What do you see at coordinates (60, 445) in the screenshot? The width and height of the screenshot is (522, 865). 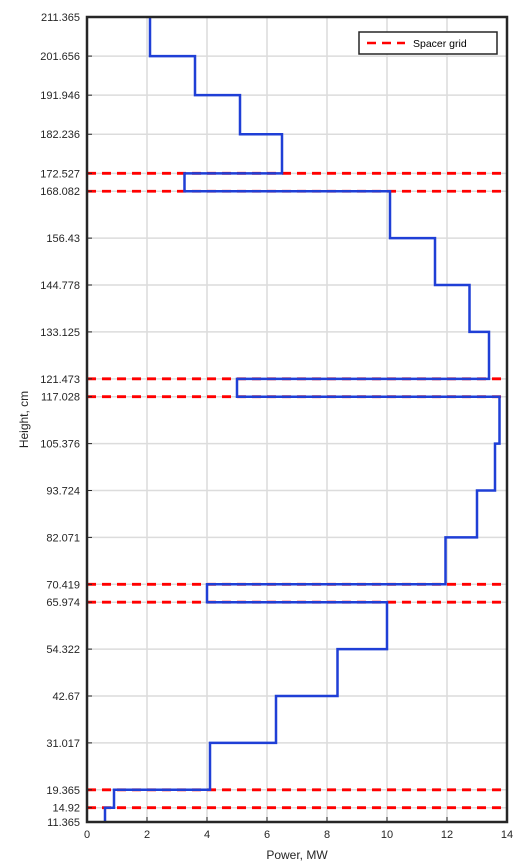 I see `y-tick-label: 105.376` at bounding box center [60, 445].